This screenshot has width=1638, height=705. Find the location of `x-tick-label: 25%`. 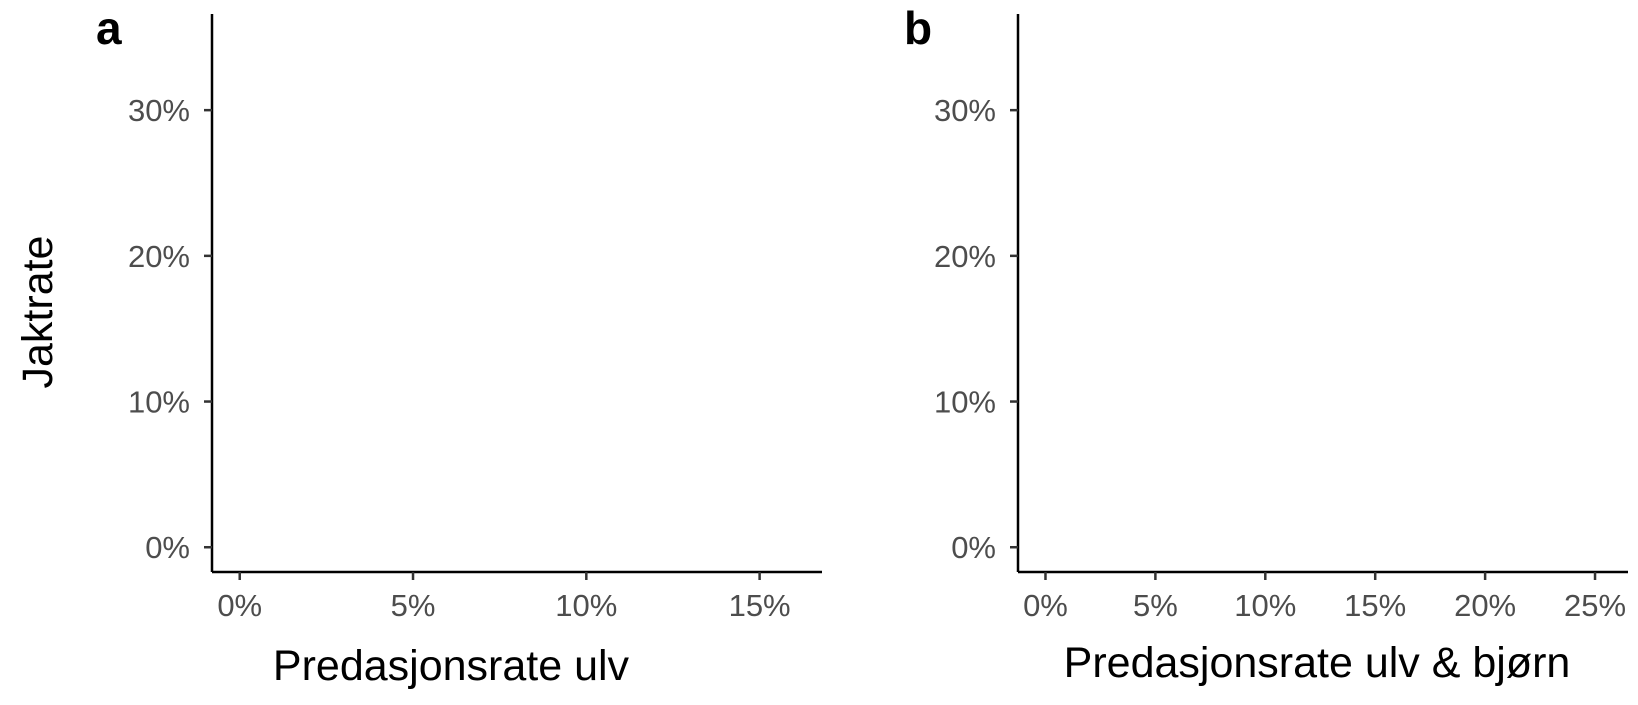

x-tick-label: 25% is located at coordinates (1595, 605).